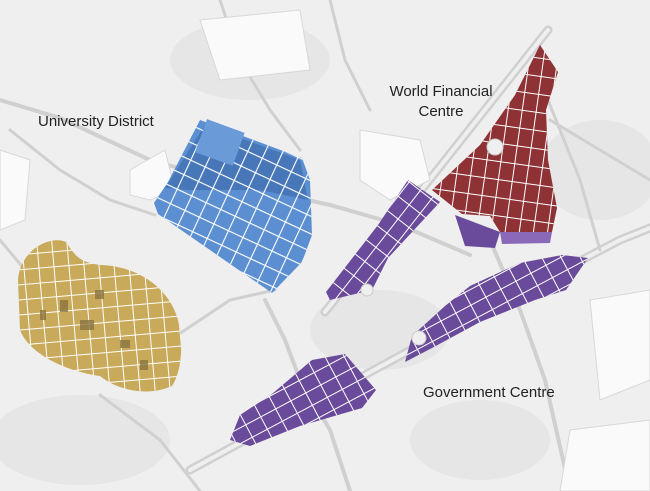 Image resolution: width=650 pixels, height=491 pixels. What do you see at coordinates (100, 316) in the screenshot?
I see `residential-district-zone` at bounding box center [100, 316].